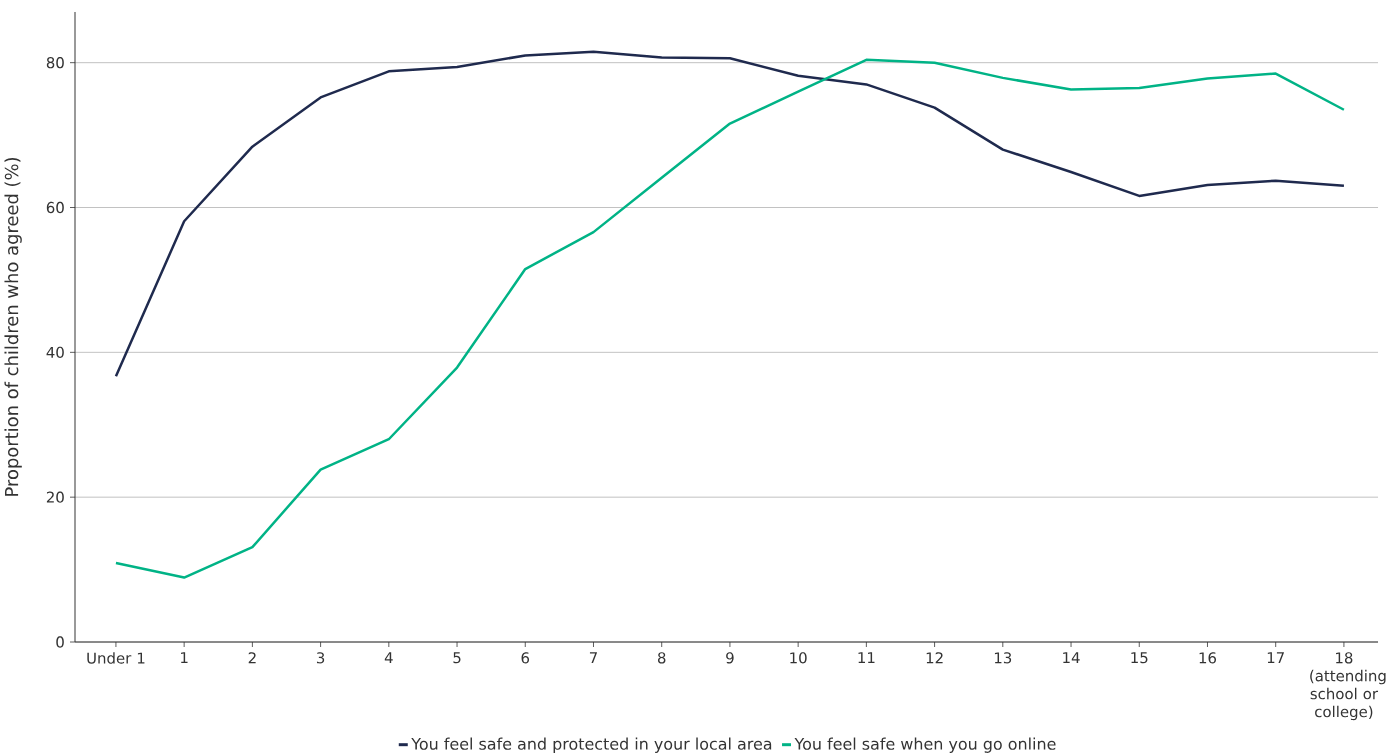 This screenshot has width=1396, height=756. What do you see at coordinates (116, 658) in the screenshot?
I see `x-tick-label: Under 1` at bounding box center [116, 658].